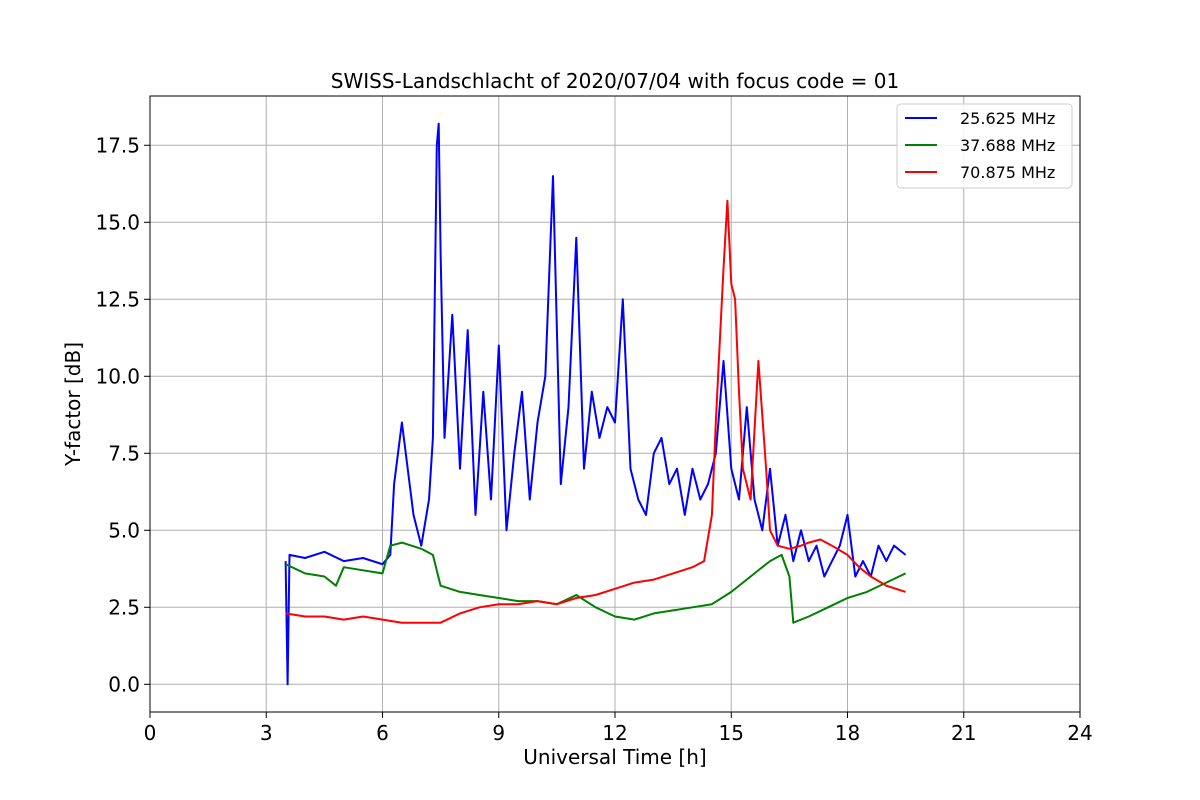 Image resolution: width=1200 pixels, height=800 pixels. What do you see at coordinates (150, 733) in the screenshot?
I see `x-tick-label: 0` at bounding box center [150, 733].